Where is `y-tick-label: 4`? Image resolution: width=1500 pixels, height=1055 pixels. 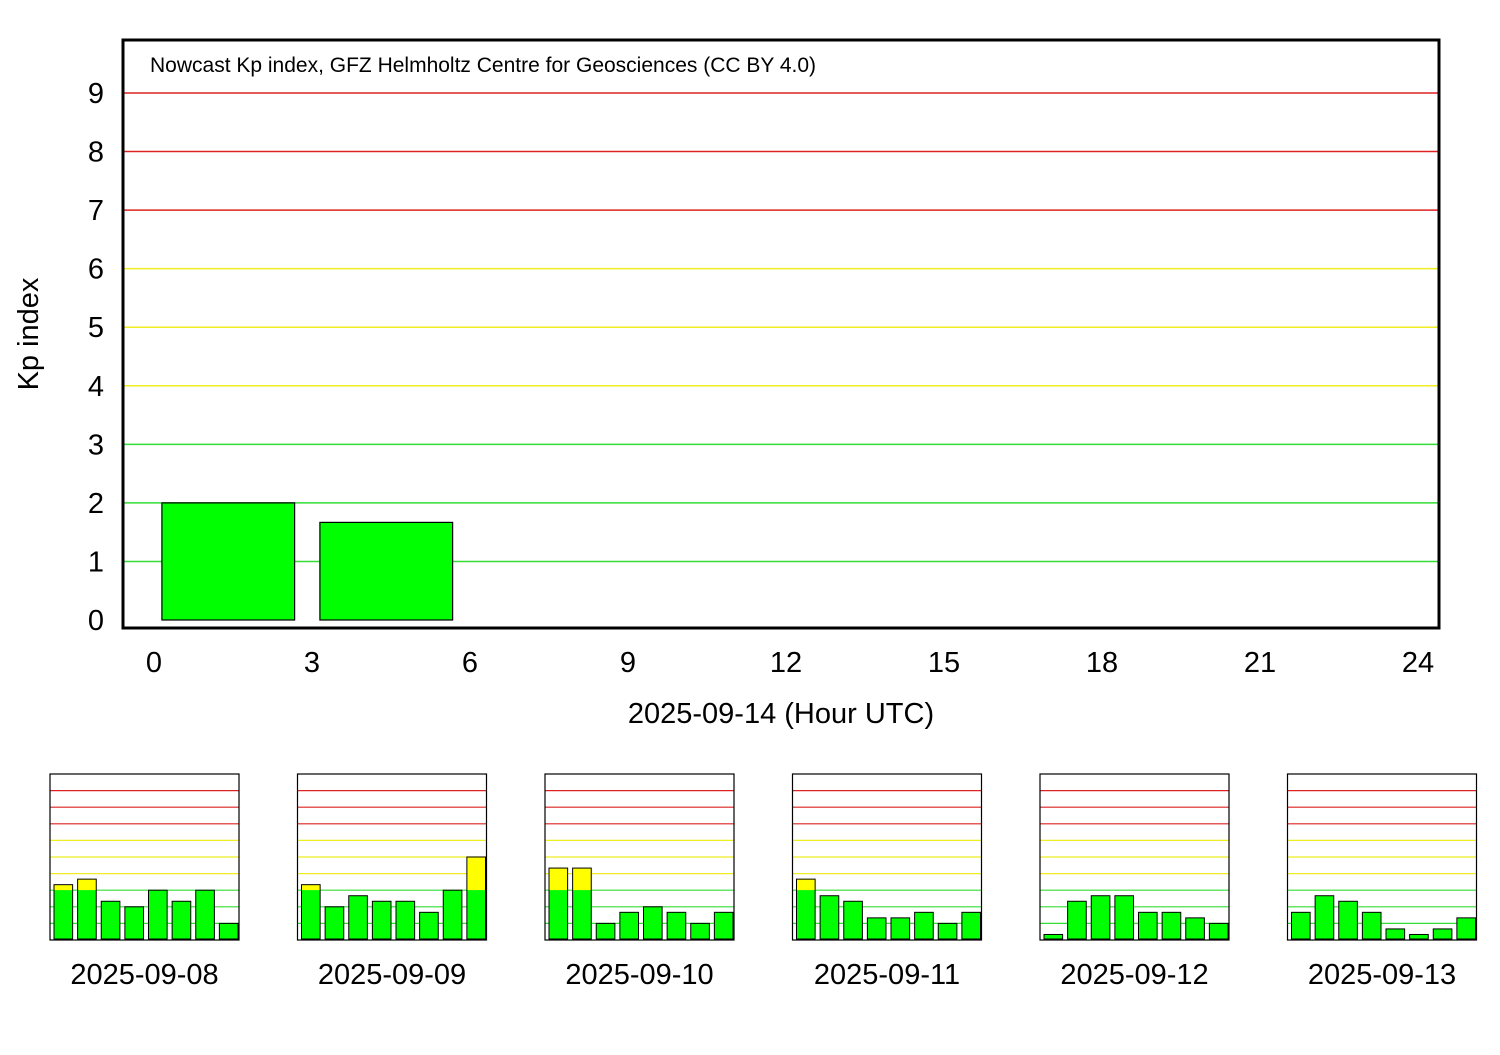 y-tick-label: 4 is located at coordinates (96, 387).